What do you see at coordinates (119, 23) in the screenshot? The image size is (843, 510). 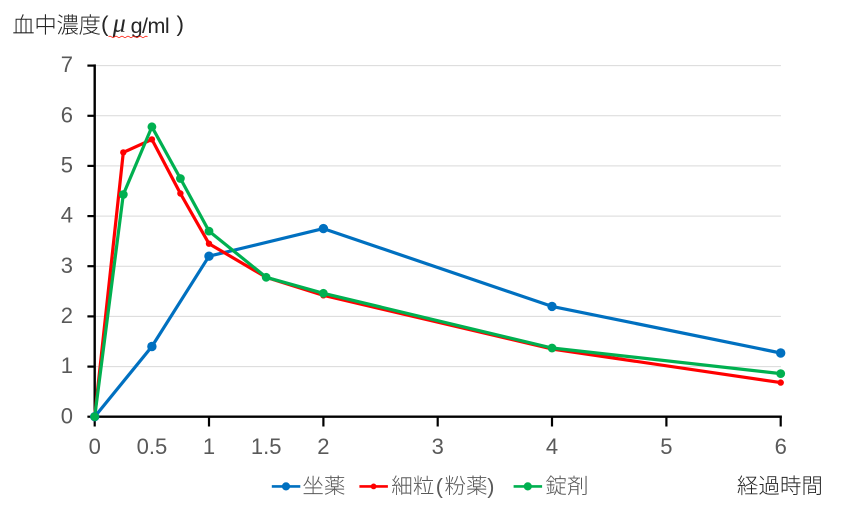 I see `svg-text: μ` at bounding box center [119, 23].